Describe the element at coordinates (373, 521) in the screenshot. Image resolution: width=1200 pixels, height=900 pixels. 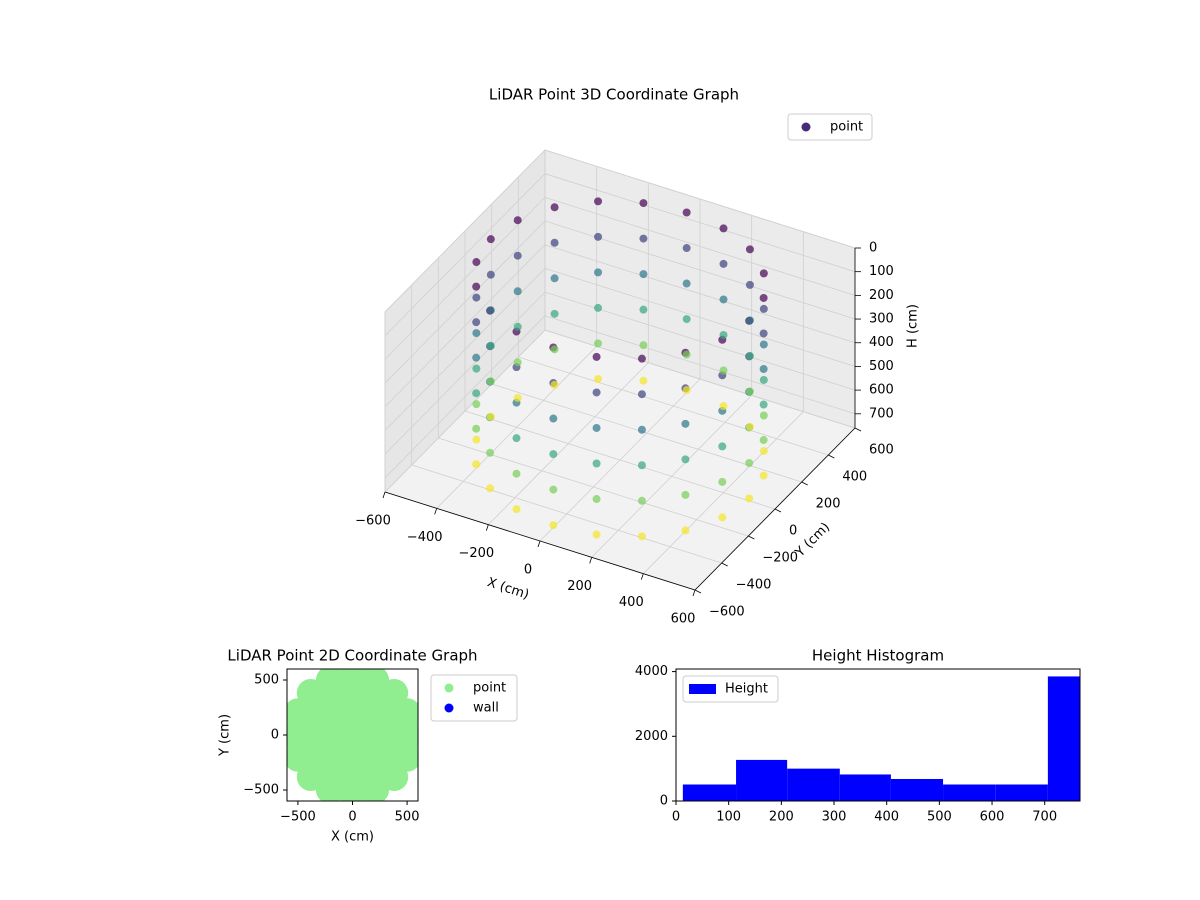
I see `x-tick-label: −600` at that location.